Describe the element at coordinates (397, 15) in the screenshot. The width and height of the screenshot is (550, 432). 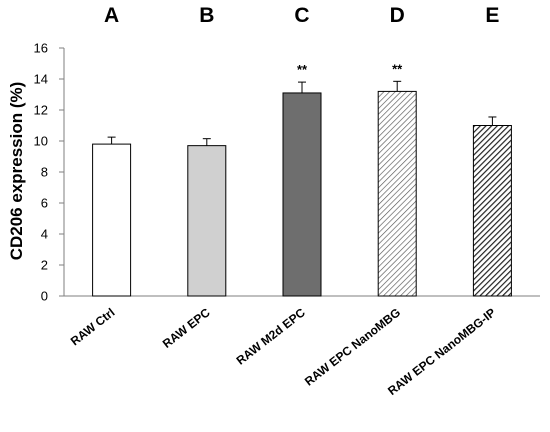
I see `group-letter: D` at that location.